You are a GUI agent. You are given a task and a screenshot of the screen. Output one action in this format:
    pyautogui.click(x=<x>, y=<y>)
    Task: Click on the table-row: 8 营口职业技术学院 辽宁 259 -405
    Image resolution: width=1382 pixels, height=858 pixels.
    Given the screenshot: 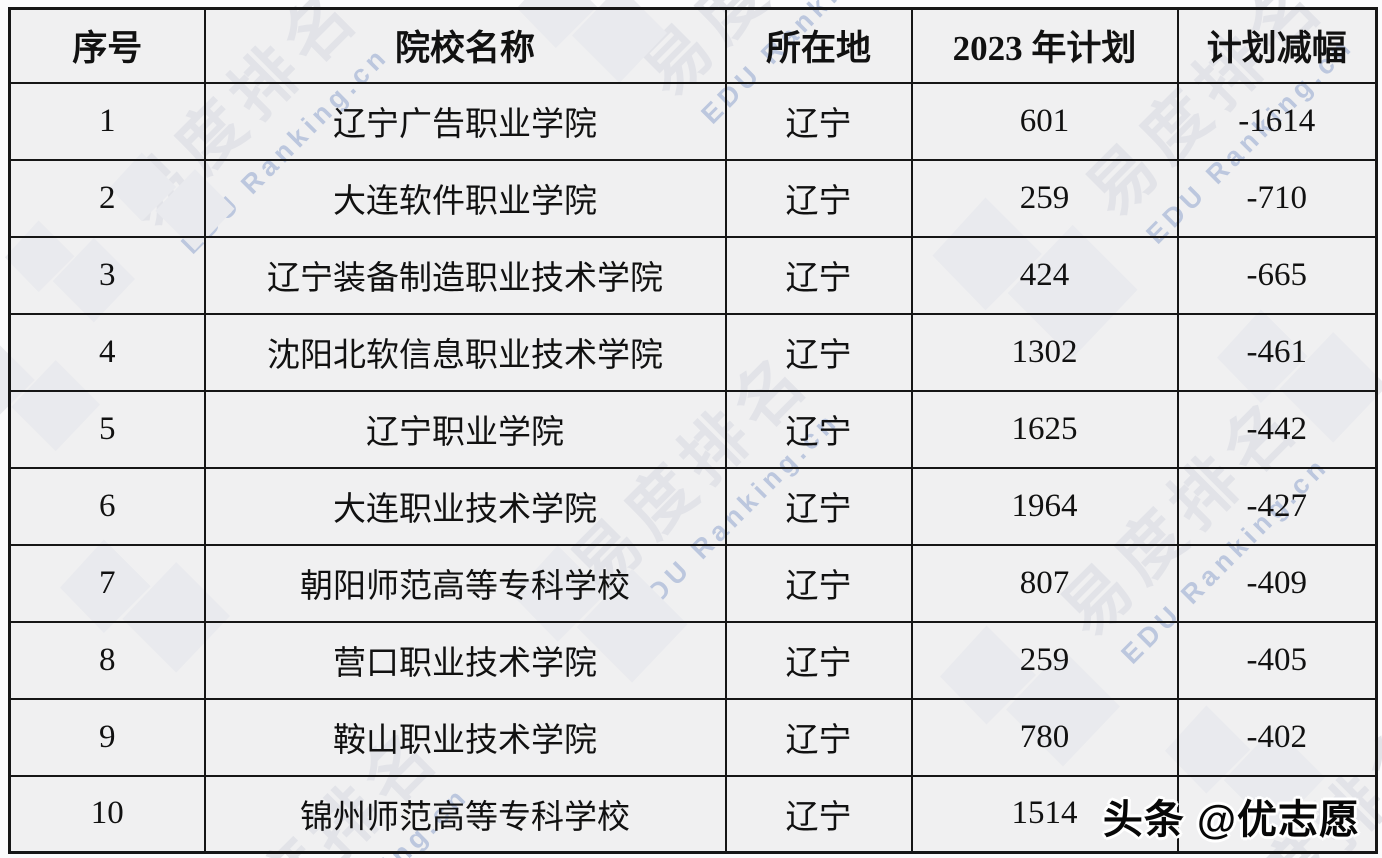 What is the action you would take?
    pyautogui.click(x=693, y=660)
    